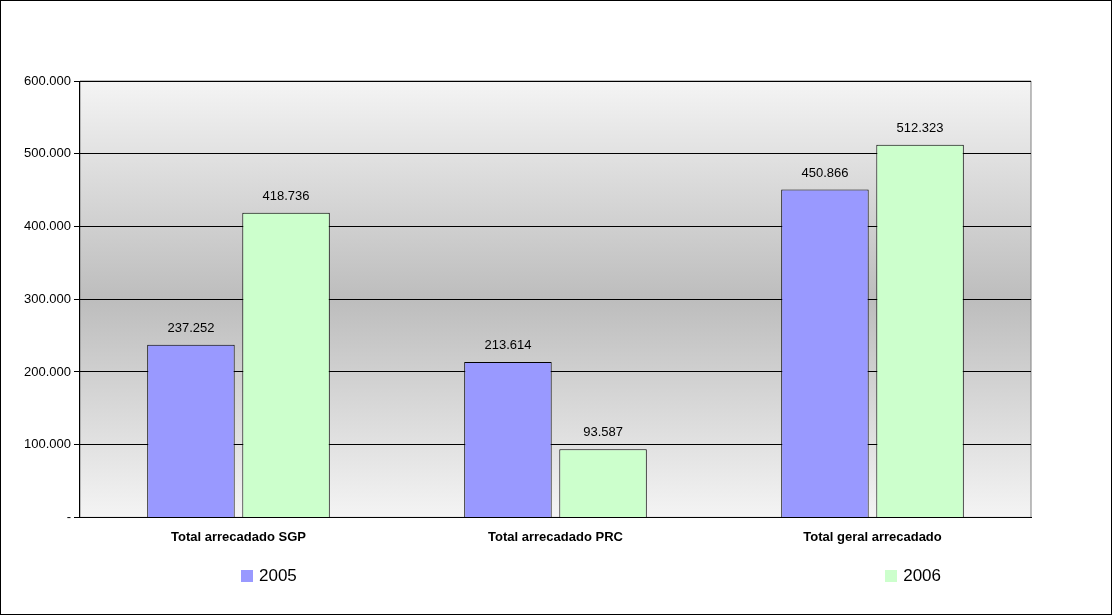  I want to click on y-tick-label: 600.000, so click(47, 80).